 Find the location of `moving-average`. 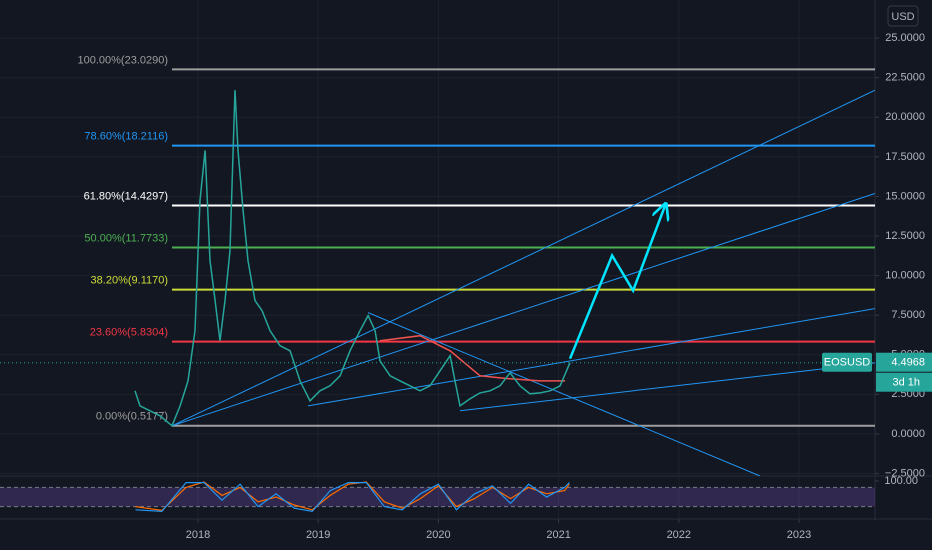

moving-average is located at coordinates (472, 358).